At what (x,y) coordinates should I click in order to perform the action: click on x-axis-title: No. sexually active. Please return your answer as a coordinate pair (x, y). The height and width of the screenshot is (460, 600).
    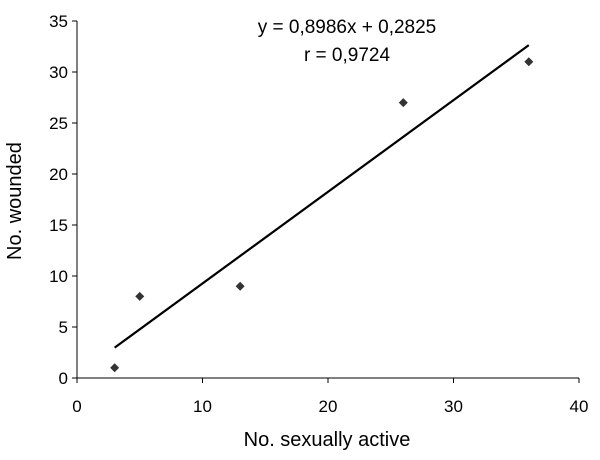
    Looking at the image, I should click on (327, 440).